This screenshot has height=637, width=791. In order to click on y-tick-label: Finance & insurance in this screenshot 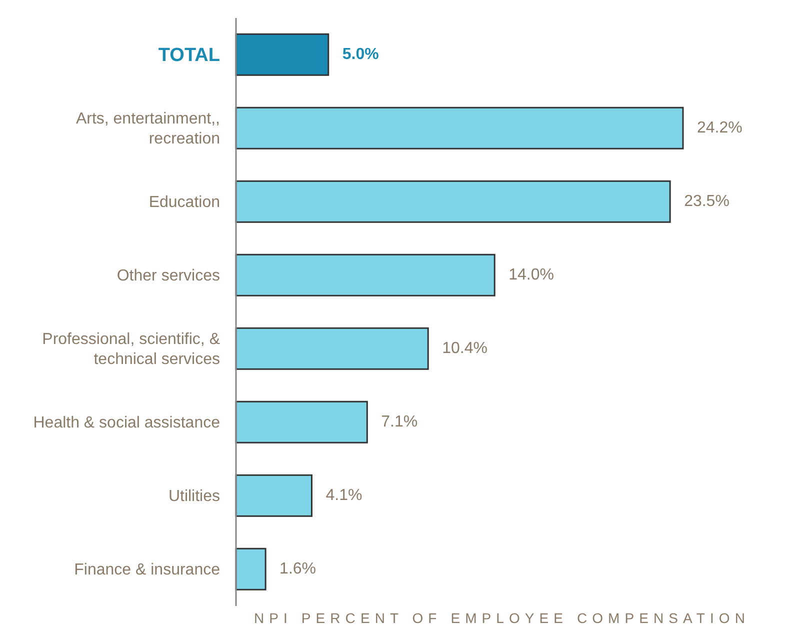, I will do `click(147, 569)`.